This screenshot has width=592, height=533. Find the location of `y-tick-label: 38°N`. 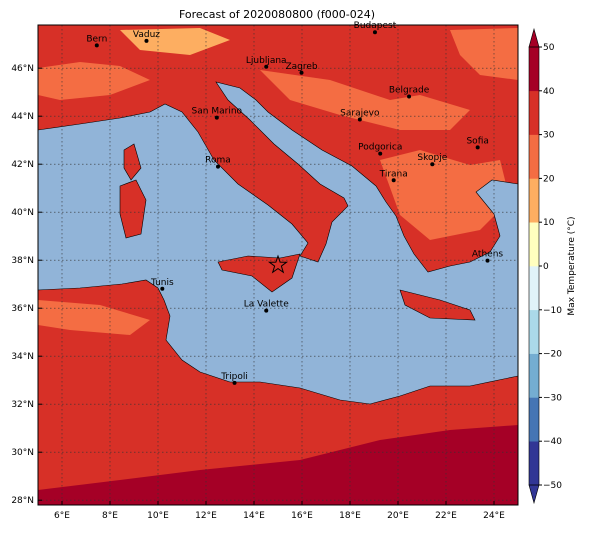

y-tick-label: 38°N is located at coordinates (22, 261).